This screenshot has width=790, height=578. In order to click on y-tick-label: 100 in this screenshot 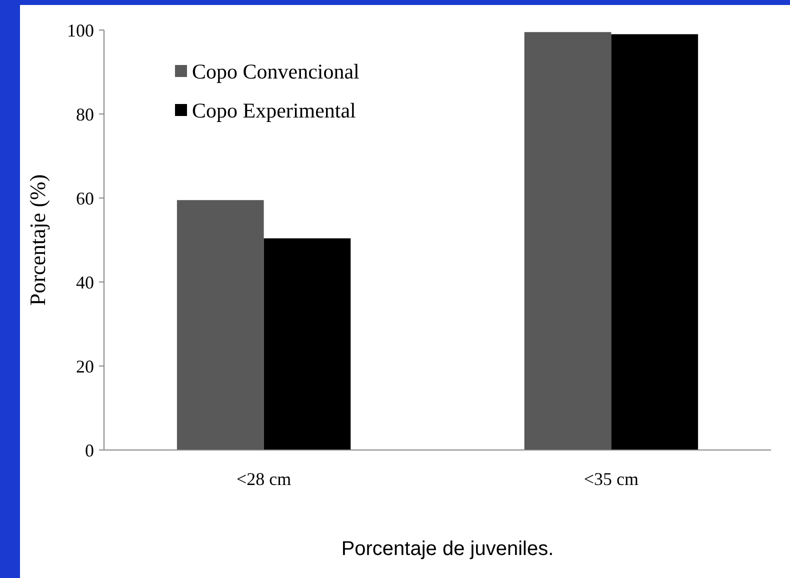, I will do `click(80, 30)`.